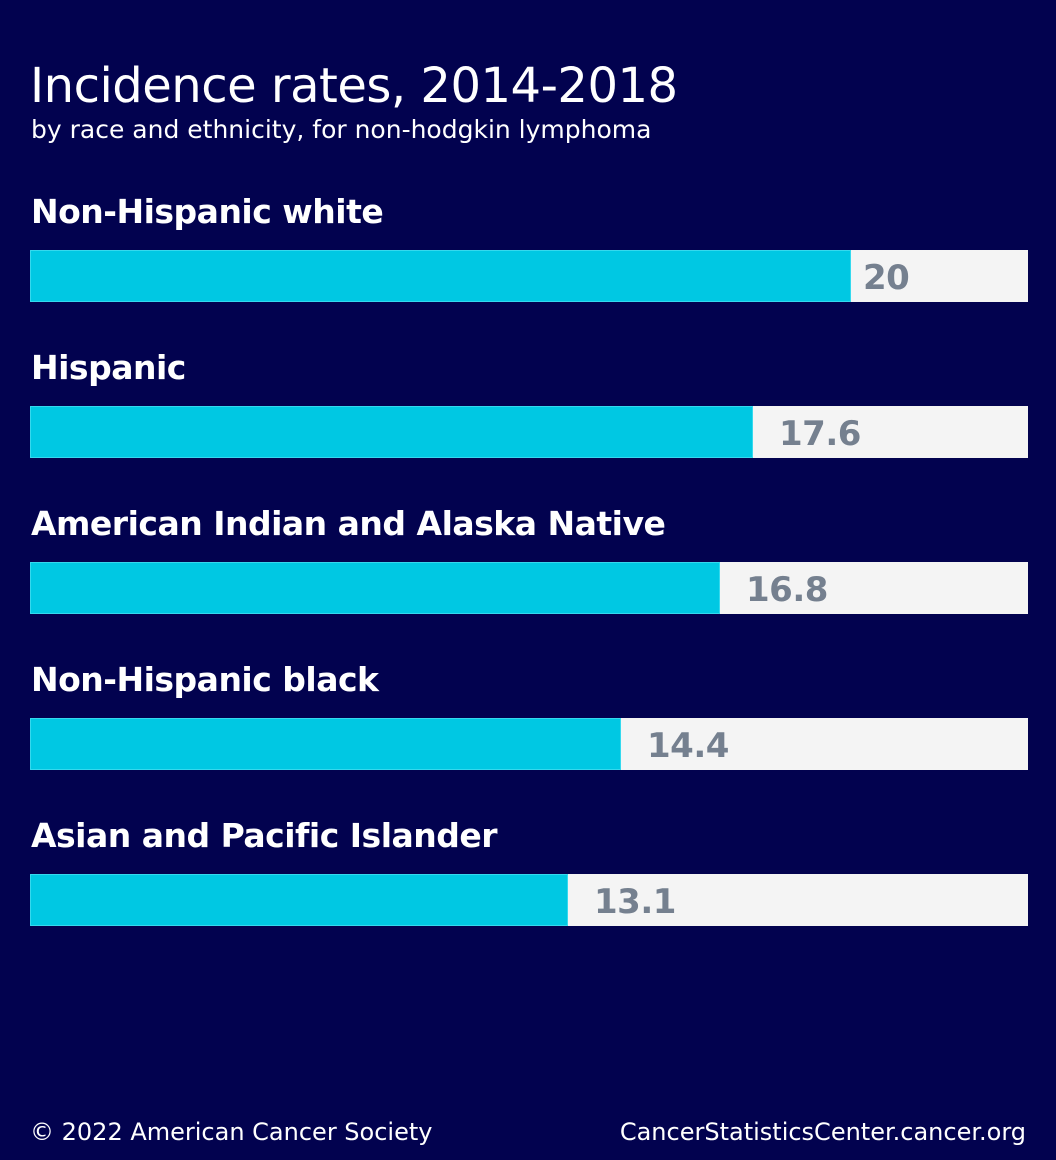  I want to click on bar-track: 16.8, so click(529, 588).